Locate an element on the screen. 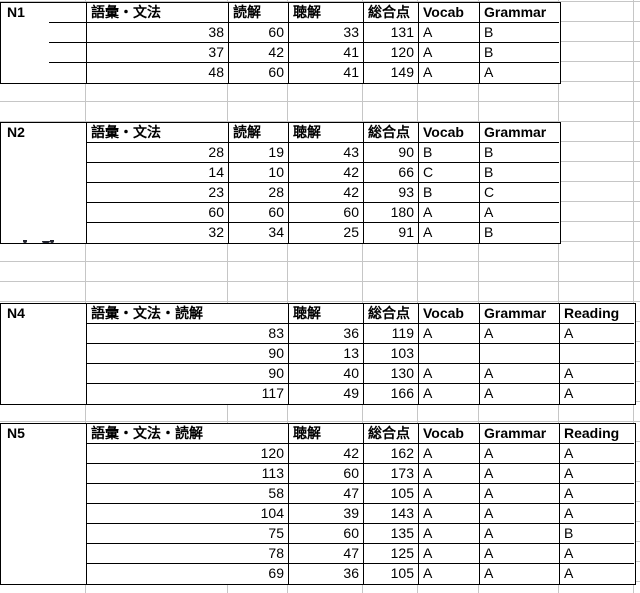 The width and height of the screenshot is (640, 593). score-cell: 180 is located at coordinates (390, 213).